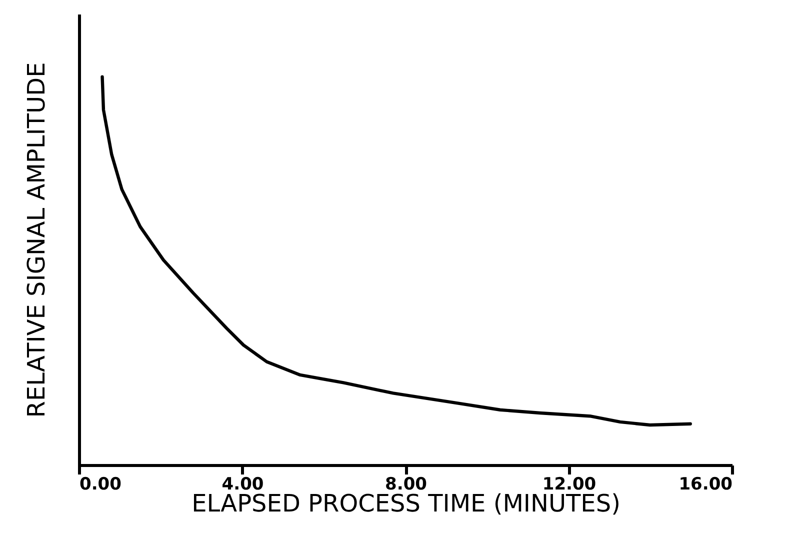  I want to click on x-tick-label: 16.00, so click(705, 484).